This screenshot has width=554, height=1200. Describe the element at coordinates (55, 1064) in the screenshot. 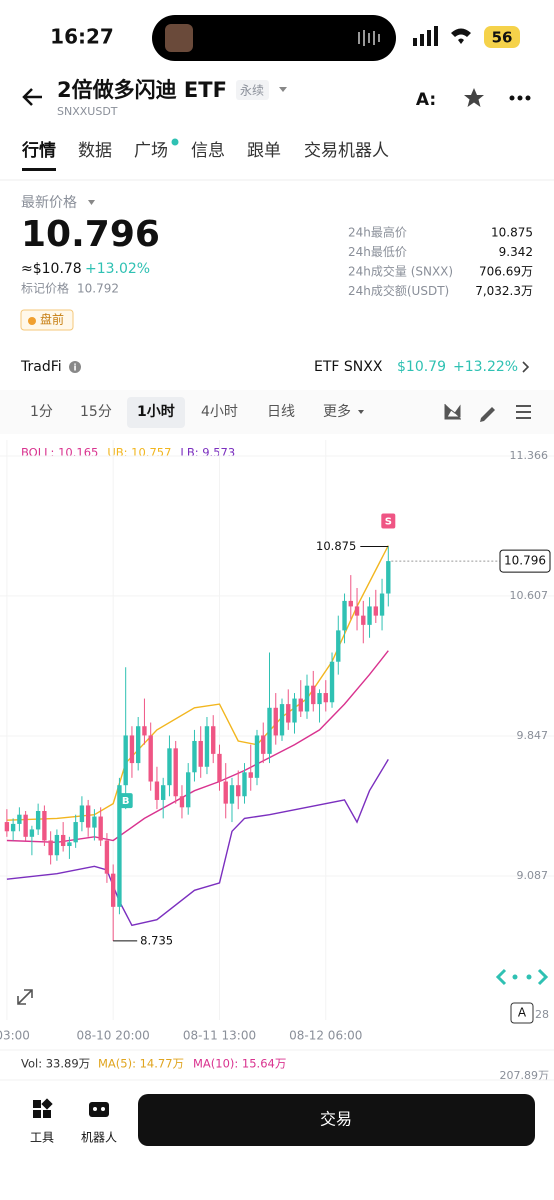

I see `volume-label: Vol: 33.89万` at that location.